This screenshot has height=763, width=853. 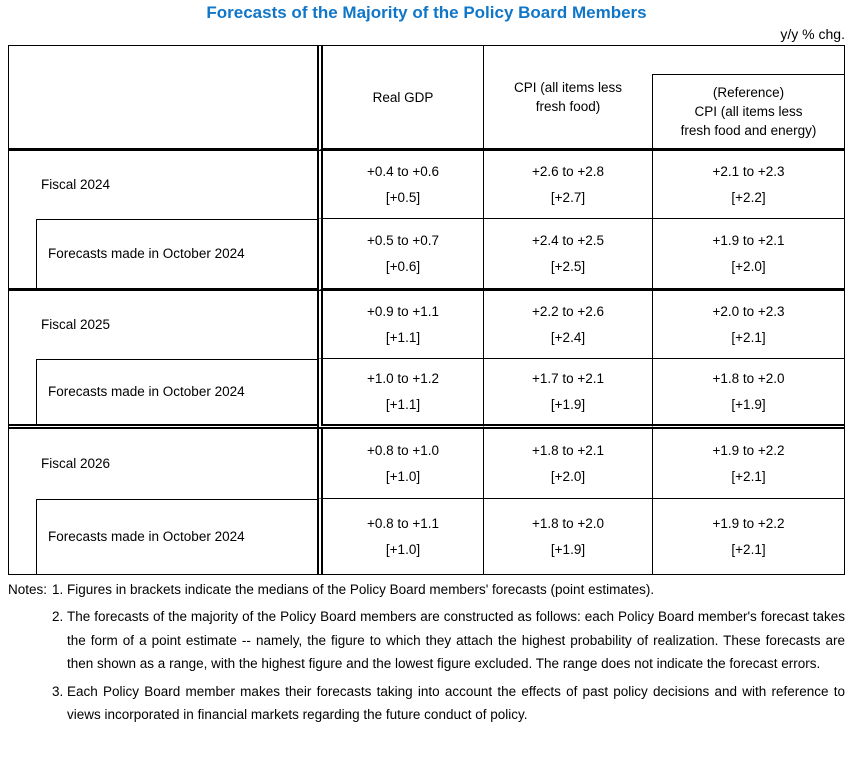 I want to click on range-value: +2.1 to +2.3, so click(x=748, y=171).